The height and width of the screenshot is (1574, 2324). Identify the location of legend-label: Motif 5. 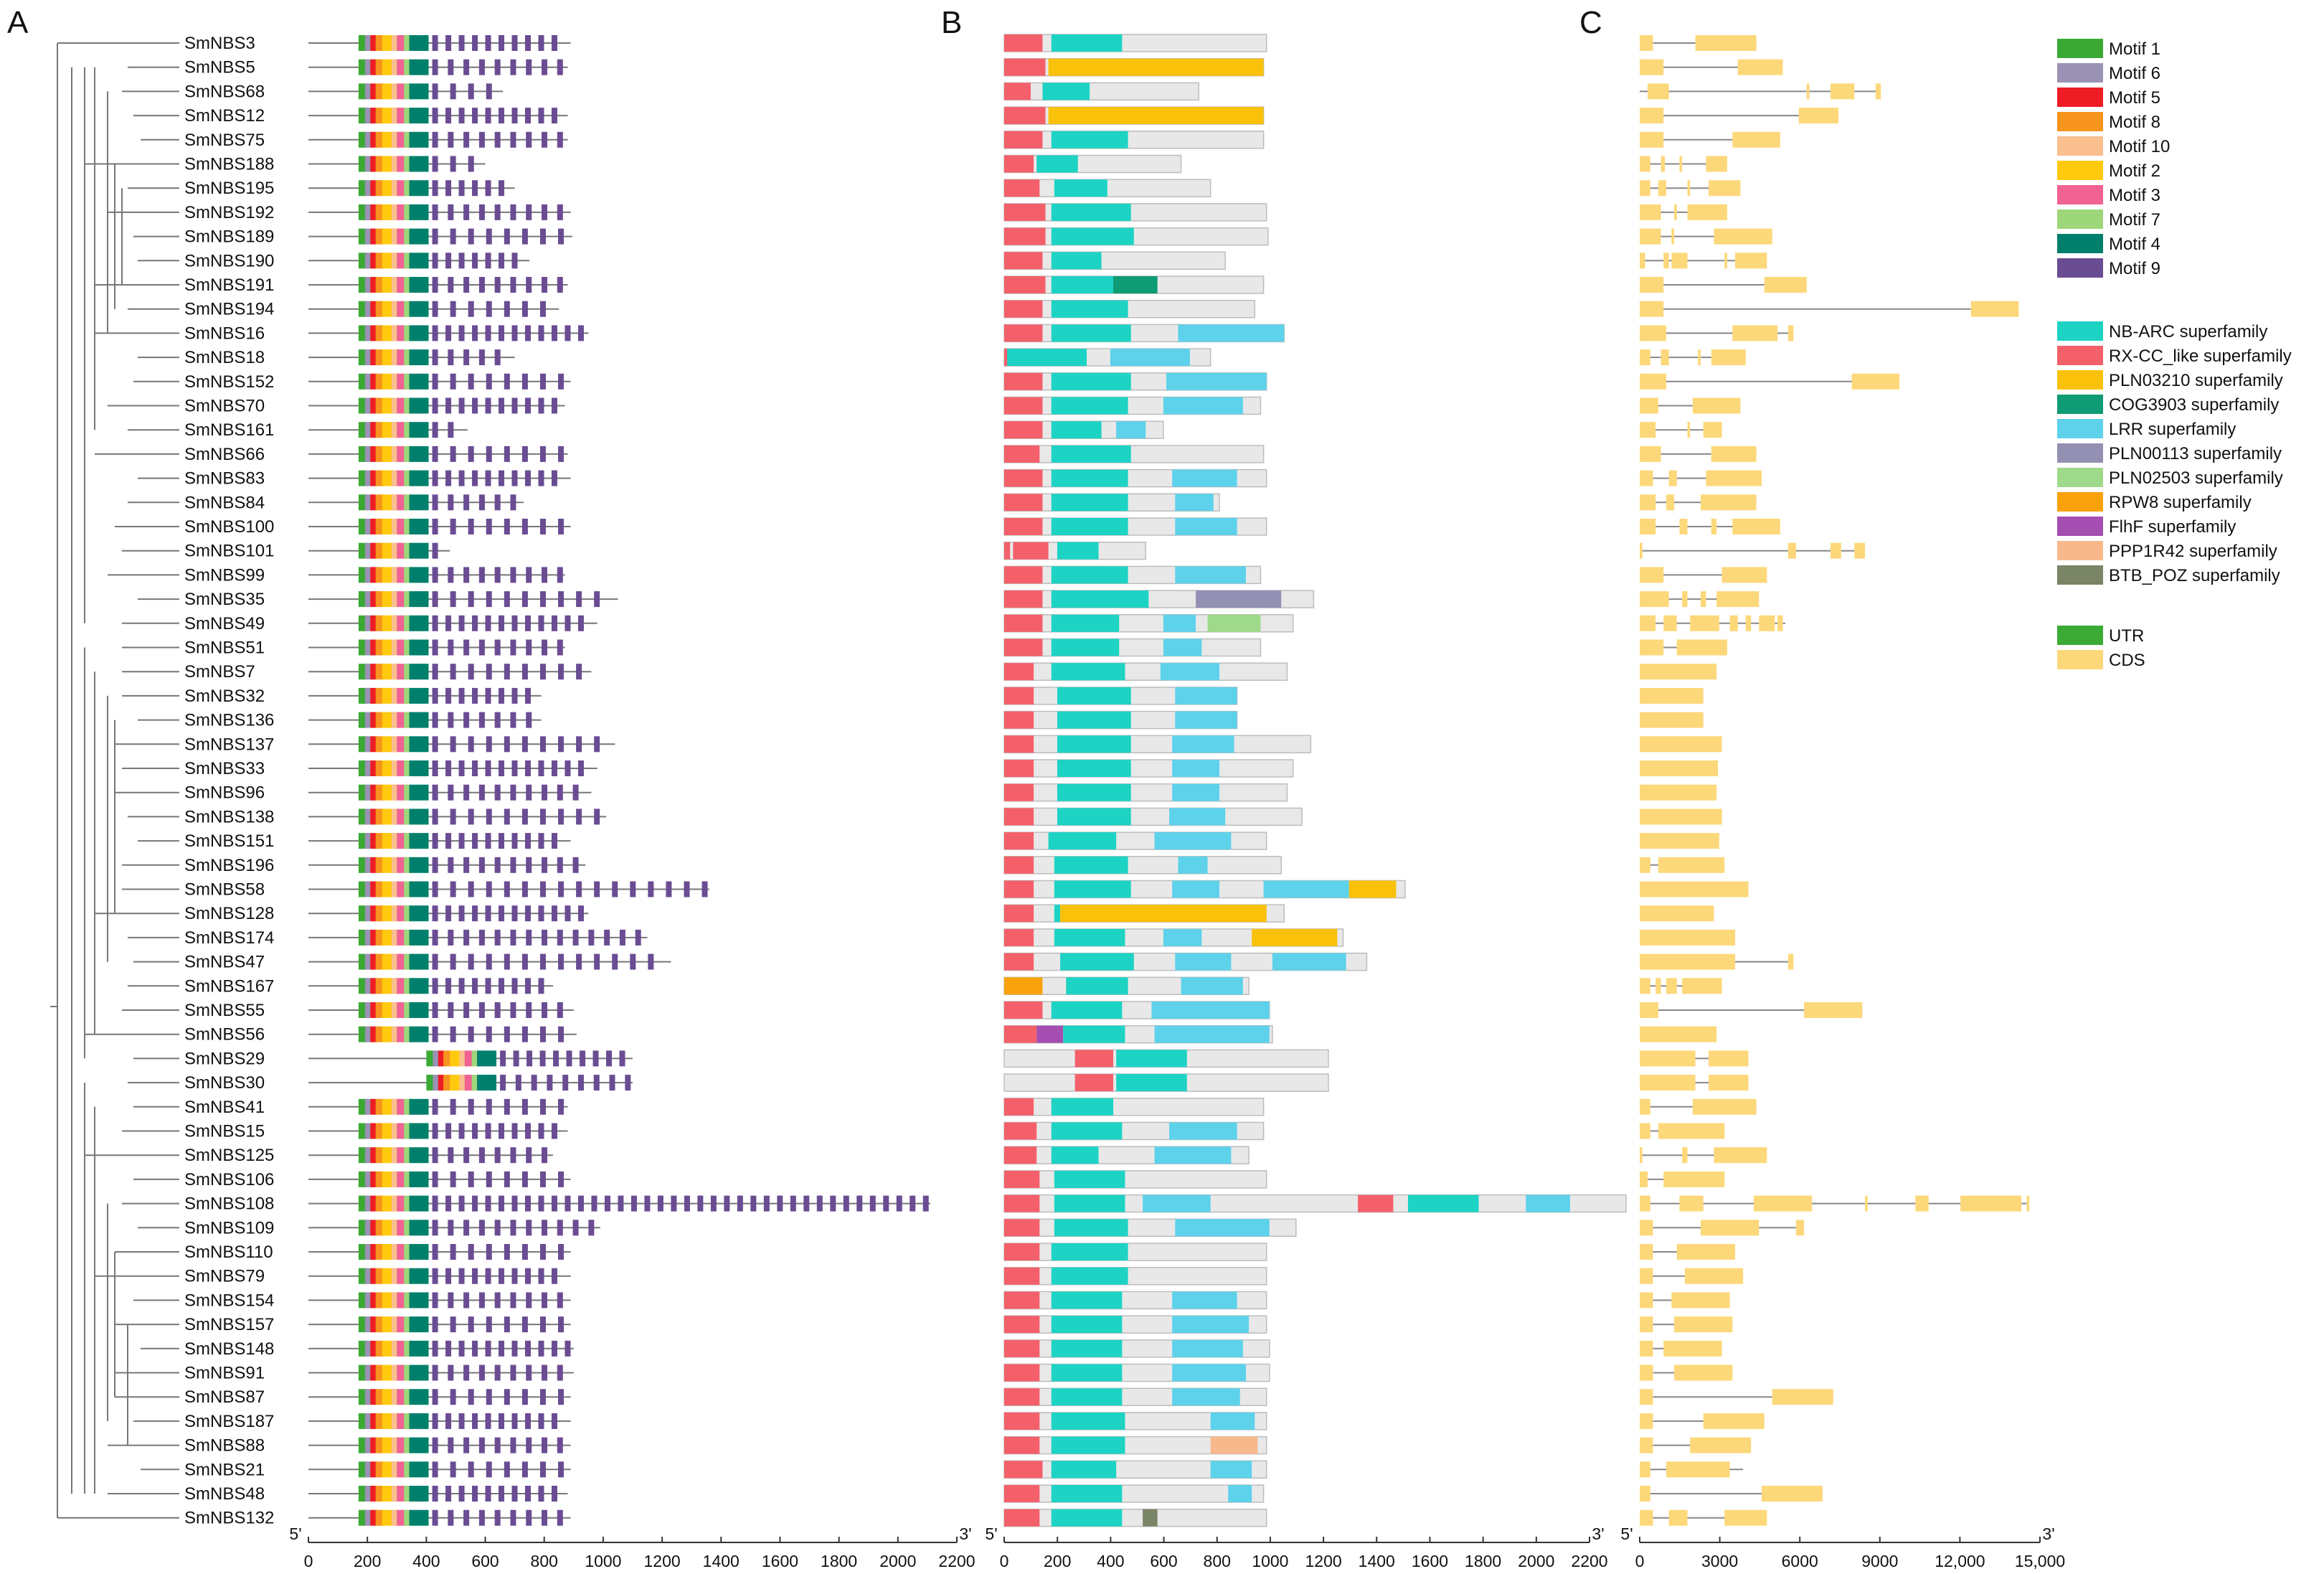
(2134, 98).